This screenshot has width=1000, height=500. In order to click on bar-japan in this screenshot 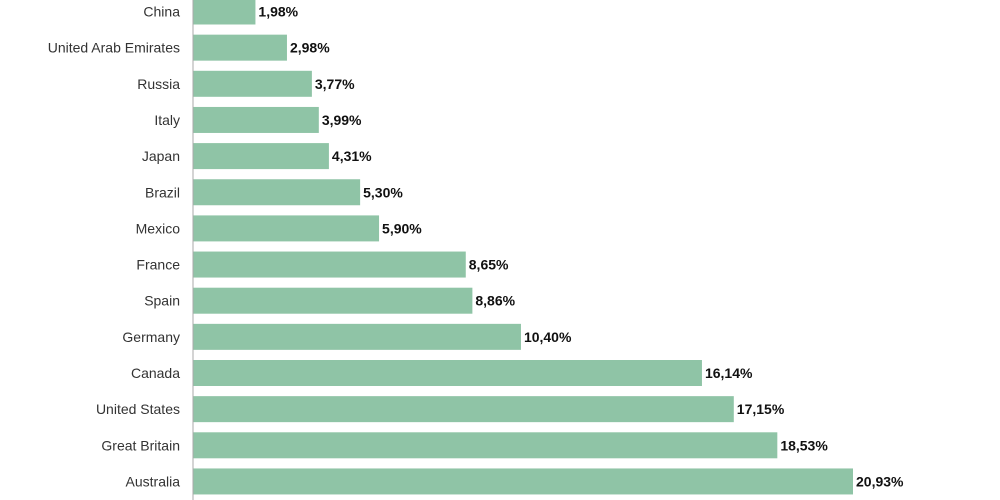, I will do `click(261, 156)`.